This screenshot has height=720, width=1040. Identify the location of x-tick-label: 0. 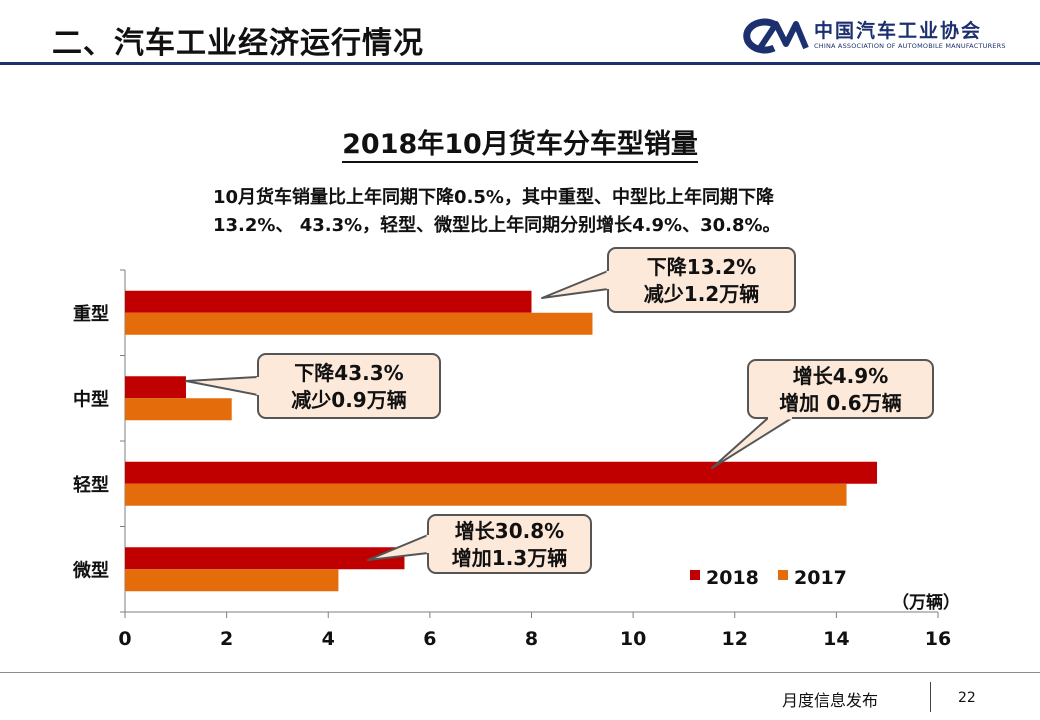
(124, 639).